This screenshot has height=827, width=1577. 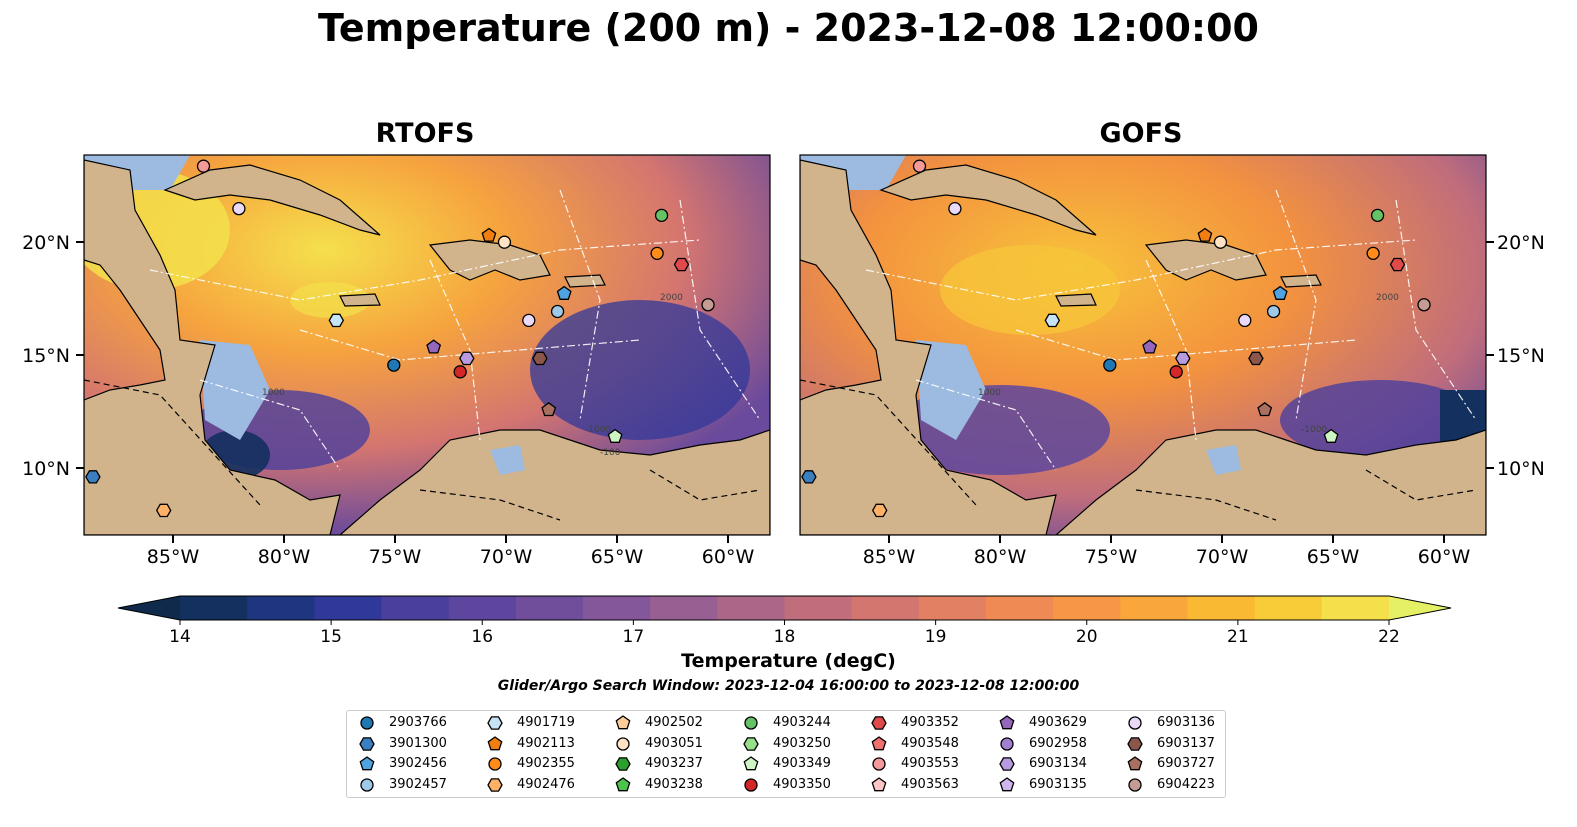 What do you see at coordinates (930, 722) in the screenshot?
I see `legend-label: 4903352` at bounding box center [930, 722].